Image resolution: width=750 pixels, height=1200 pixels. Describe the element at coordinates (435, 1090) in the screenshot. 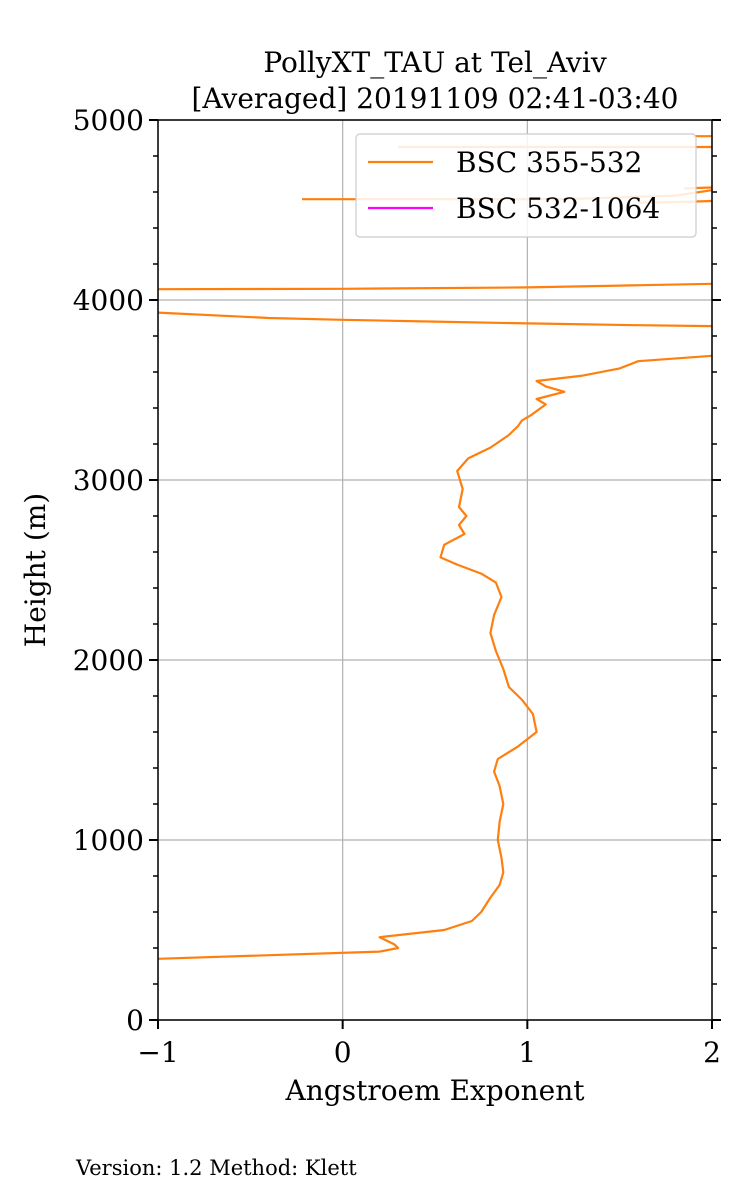

I see `x-axis-label: Angstroem Exponent` at that location.